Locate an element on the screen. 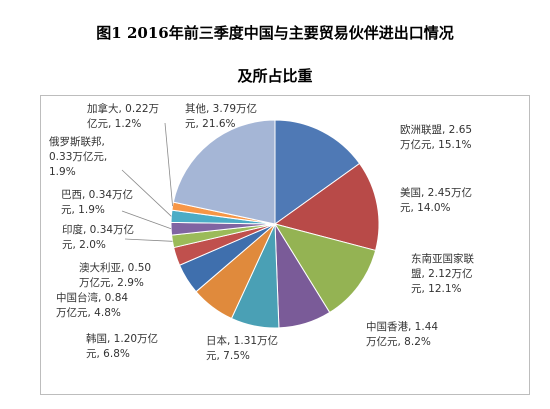 The height and width of the screenshot is (409, 550). slice-label: 欧洲联盟, 2.65 万亿元, 15.1% is located at coordinates (436, 137).